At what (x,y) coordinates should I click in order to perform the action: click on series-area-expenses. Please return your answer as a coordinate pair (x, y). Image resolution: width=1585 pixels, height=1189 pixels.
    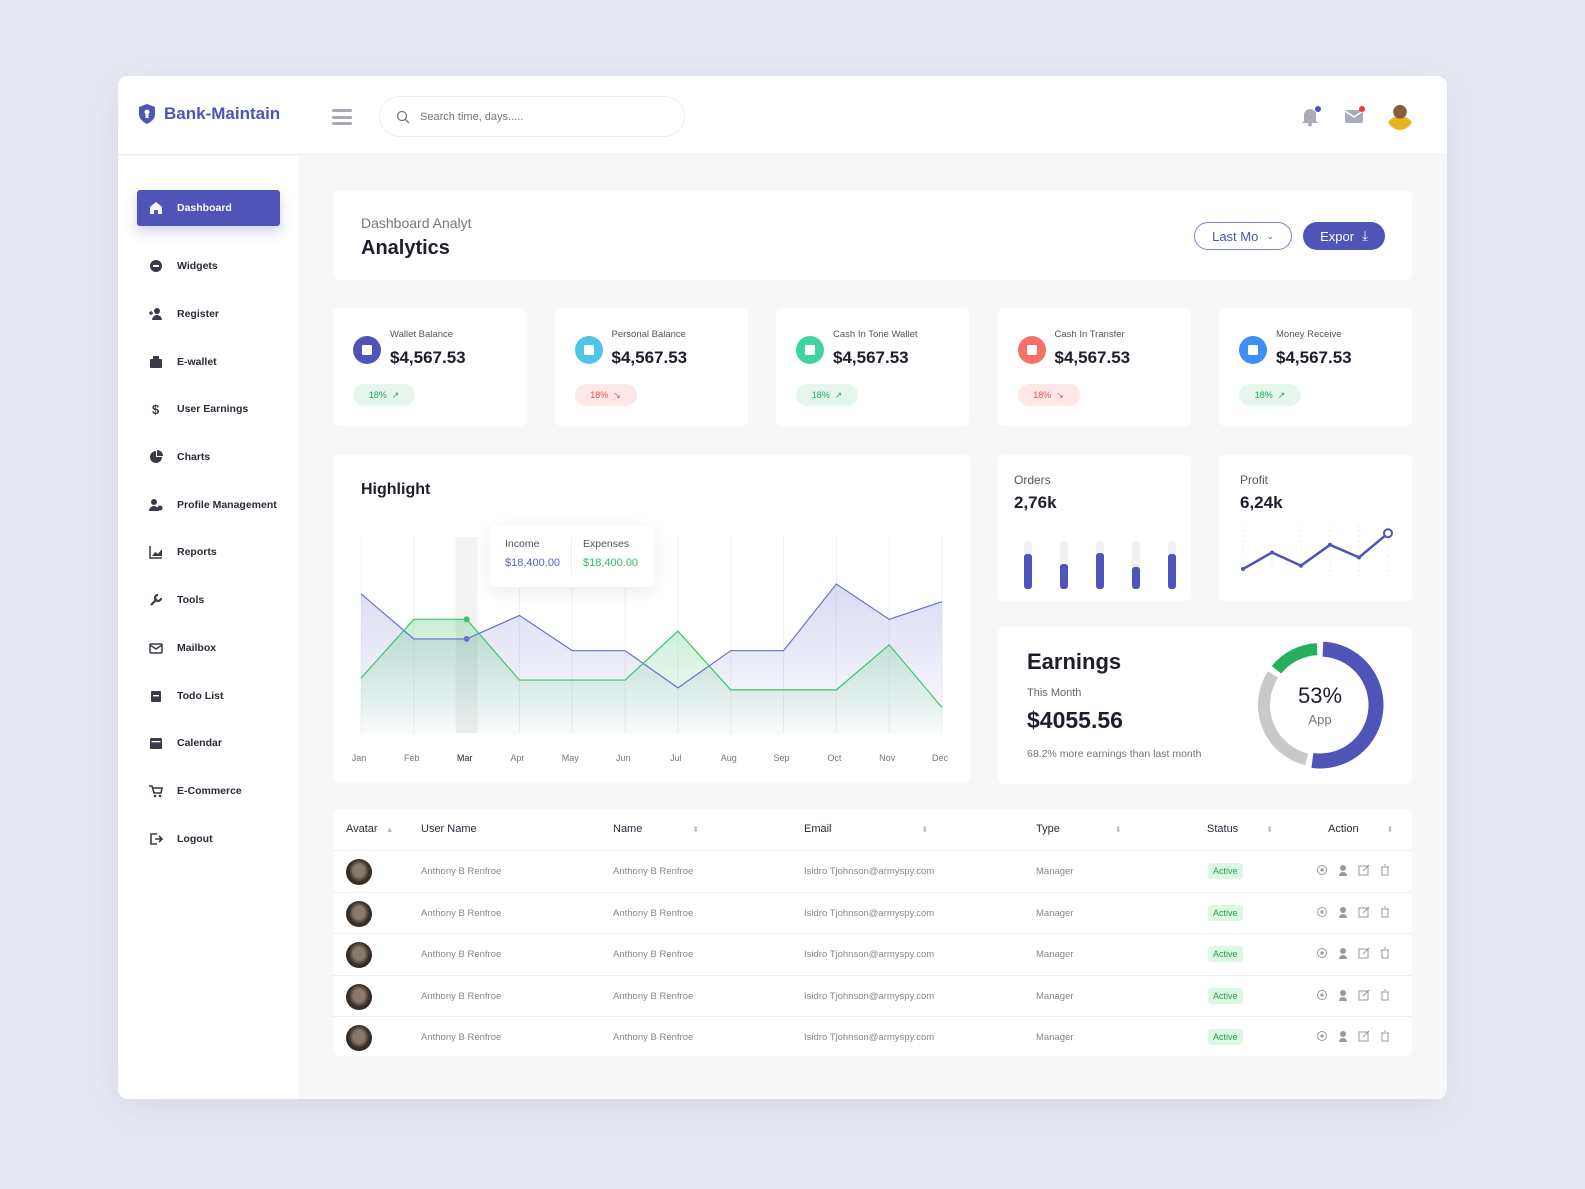
    Looking at the image, I should click on (651, 676).